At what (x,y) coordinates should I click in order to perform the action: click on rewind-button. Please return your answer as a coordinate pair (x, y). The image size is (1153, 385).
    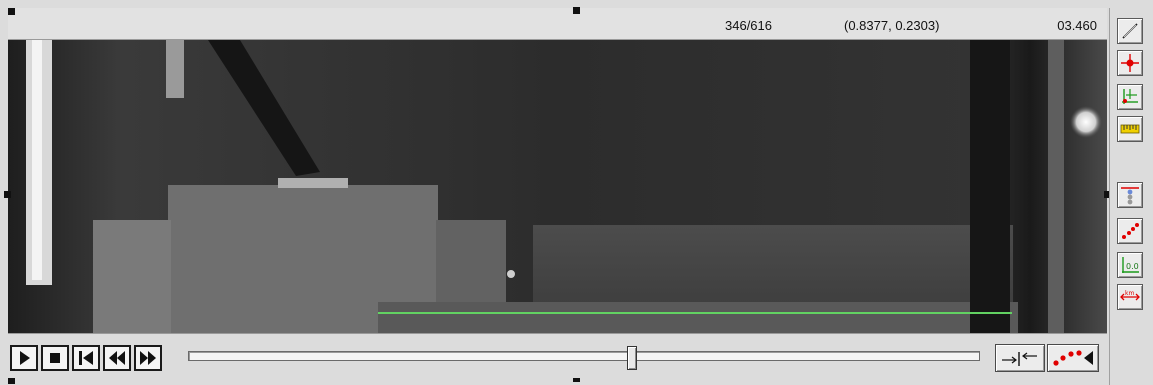
    Looking at the image, I should click on (117, 358).